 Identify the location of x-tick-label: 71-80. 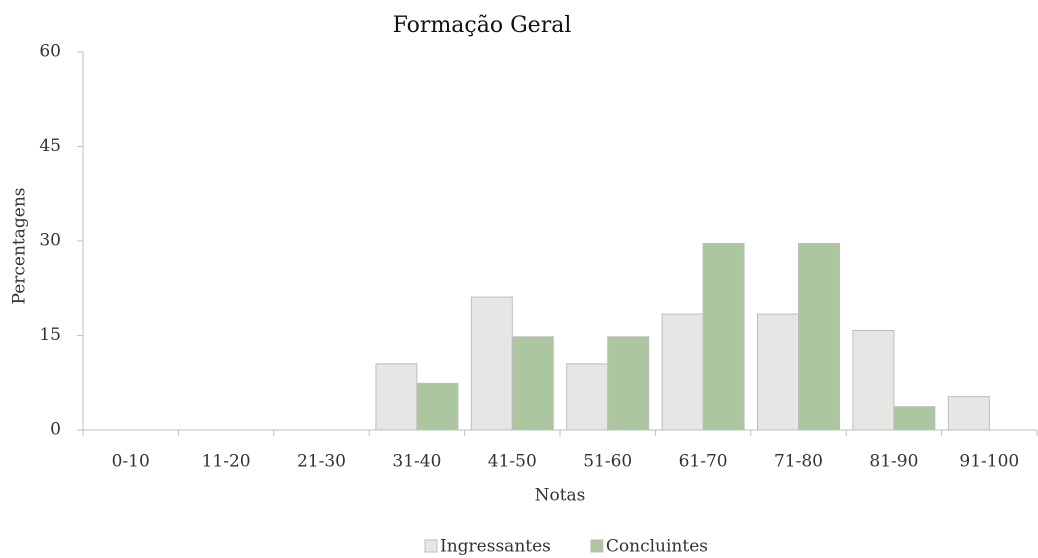
(798, 462).